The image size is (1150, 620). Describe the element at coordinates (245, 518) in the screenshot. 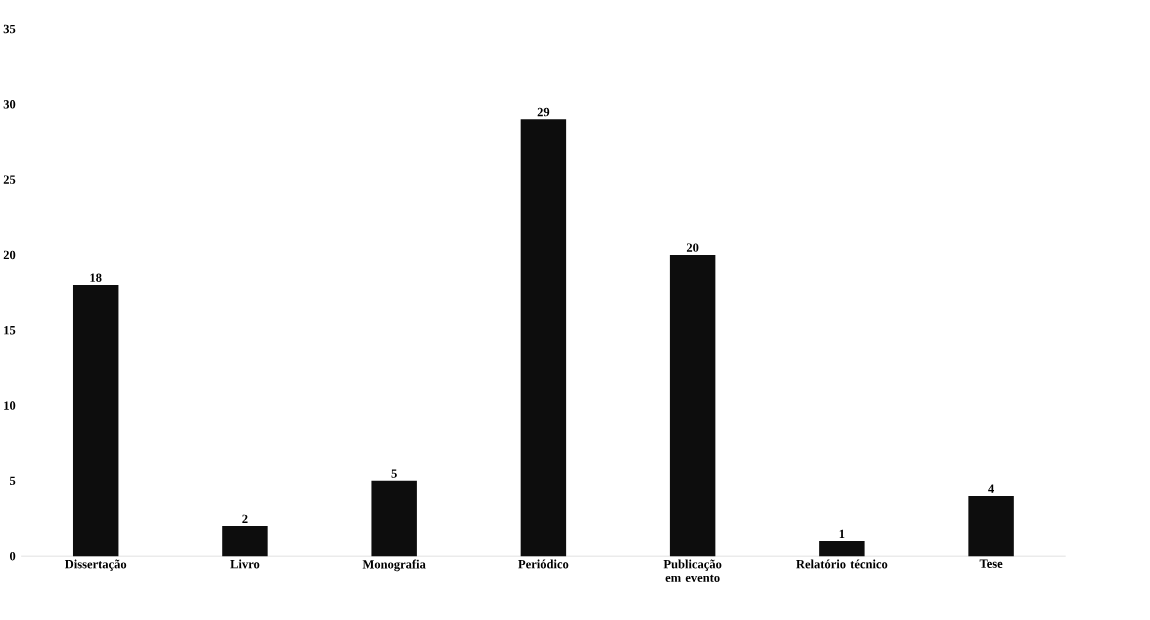

I see `data-label: 2` at that location.